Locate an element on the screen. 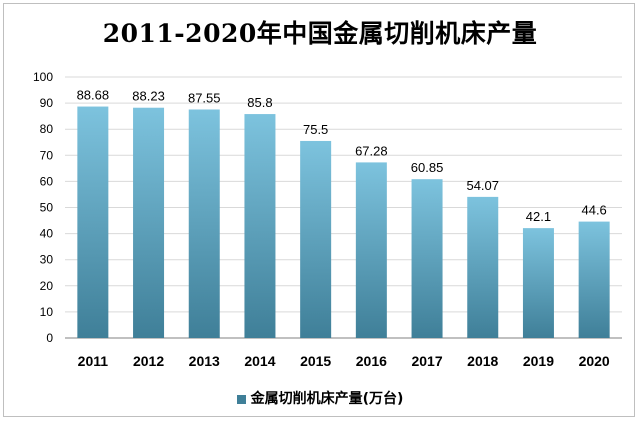 The image size is (640, 422). x-tick-label: 2020 is located at coordinates (594, 361).